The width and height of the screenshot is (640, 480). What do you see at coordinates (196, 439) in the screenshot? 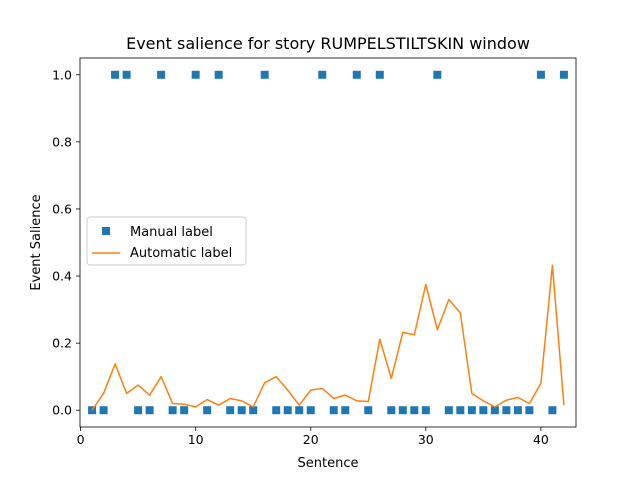
I see `x-tick-label: 10` at bounding box center [196, 439].